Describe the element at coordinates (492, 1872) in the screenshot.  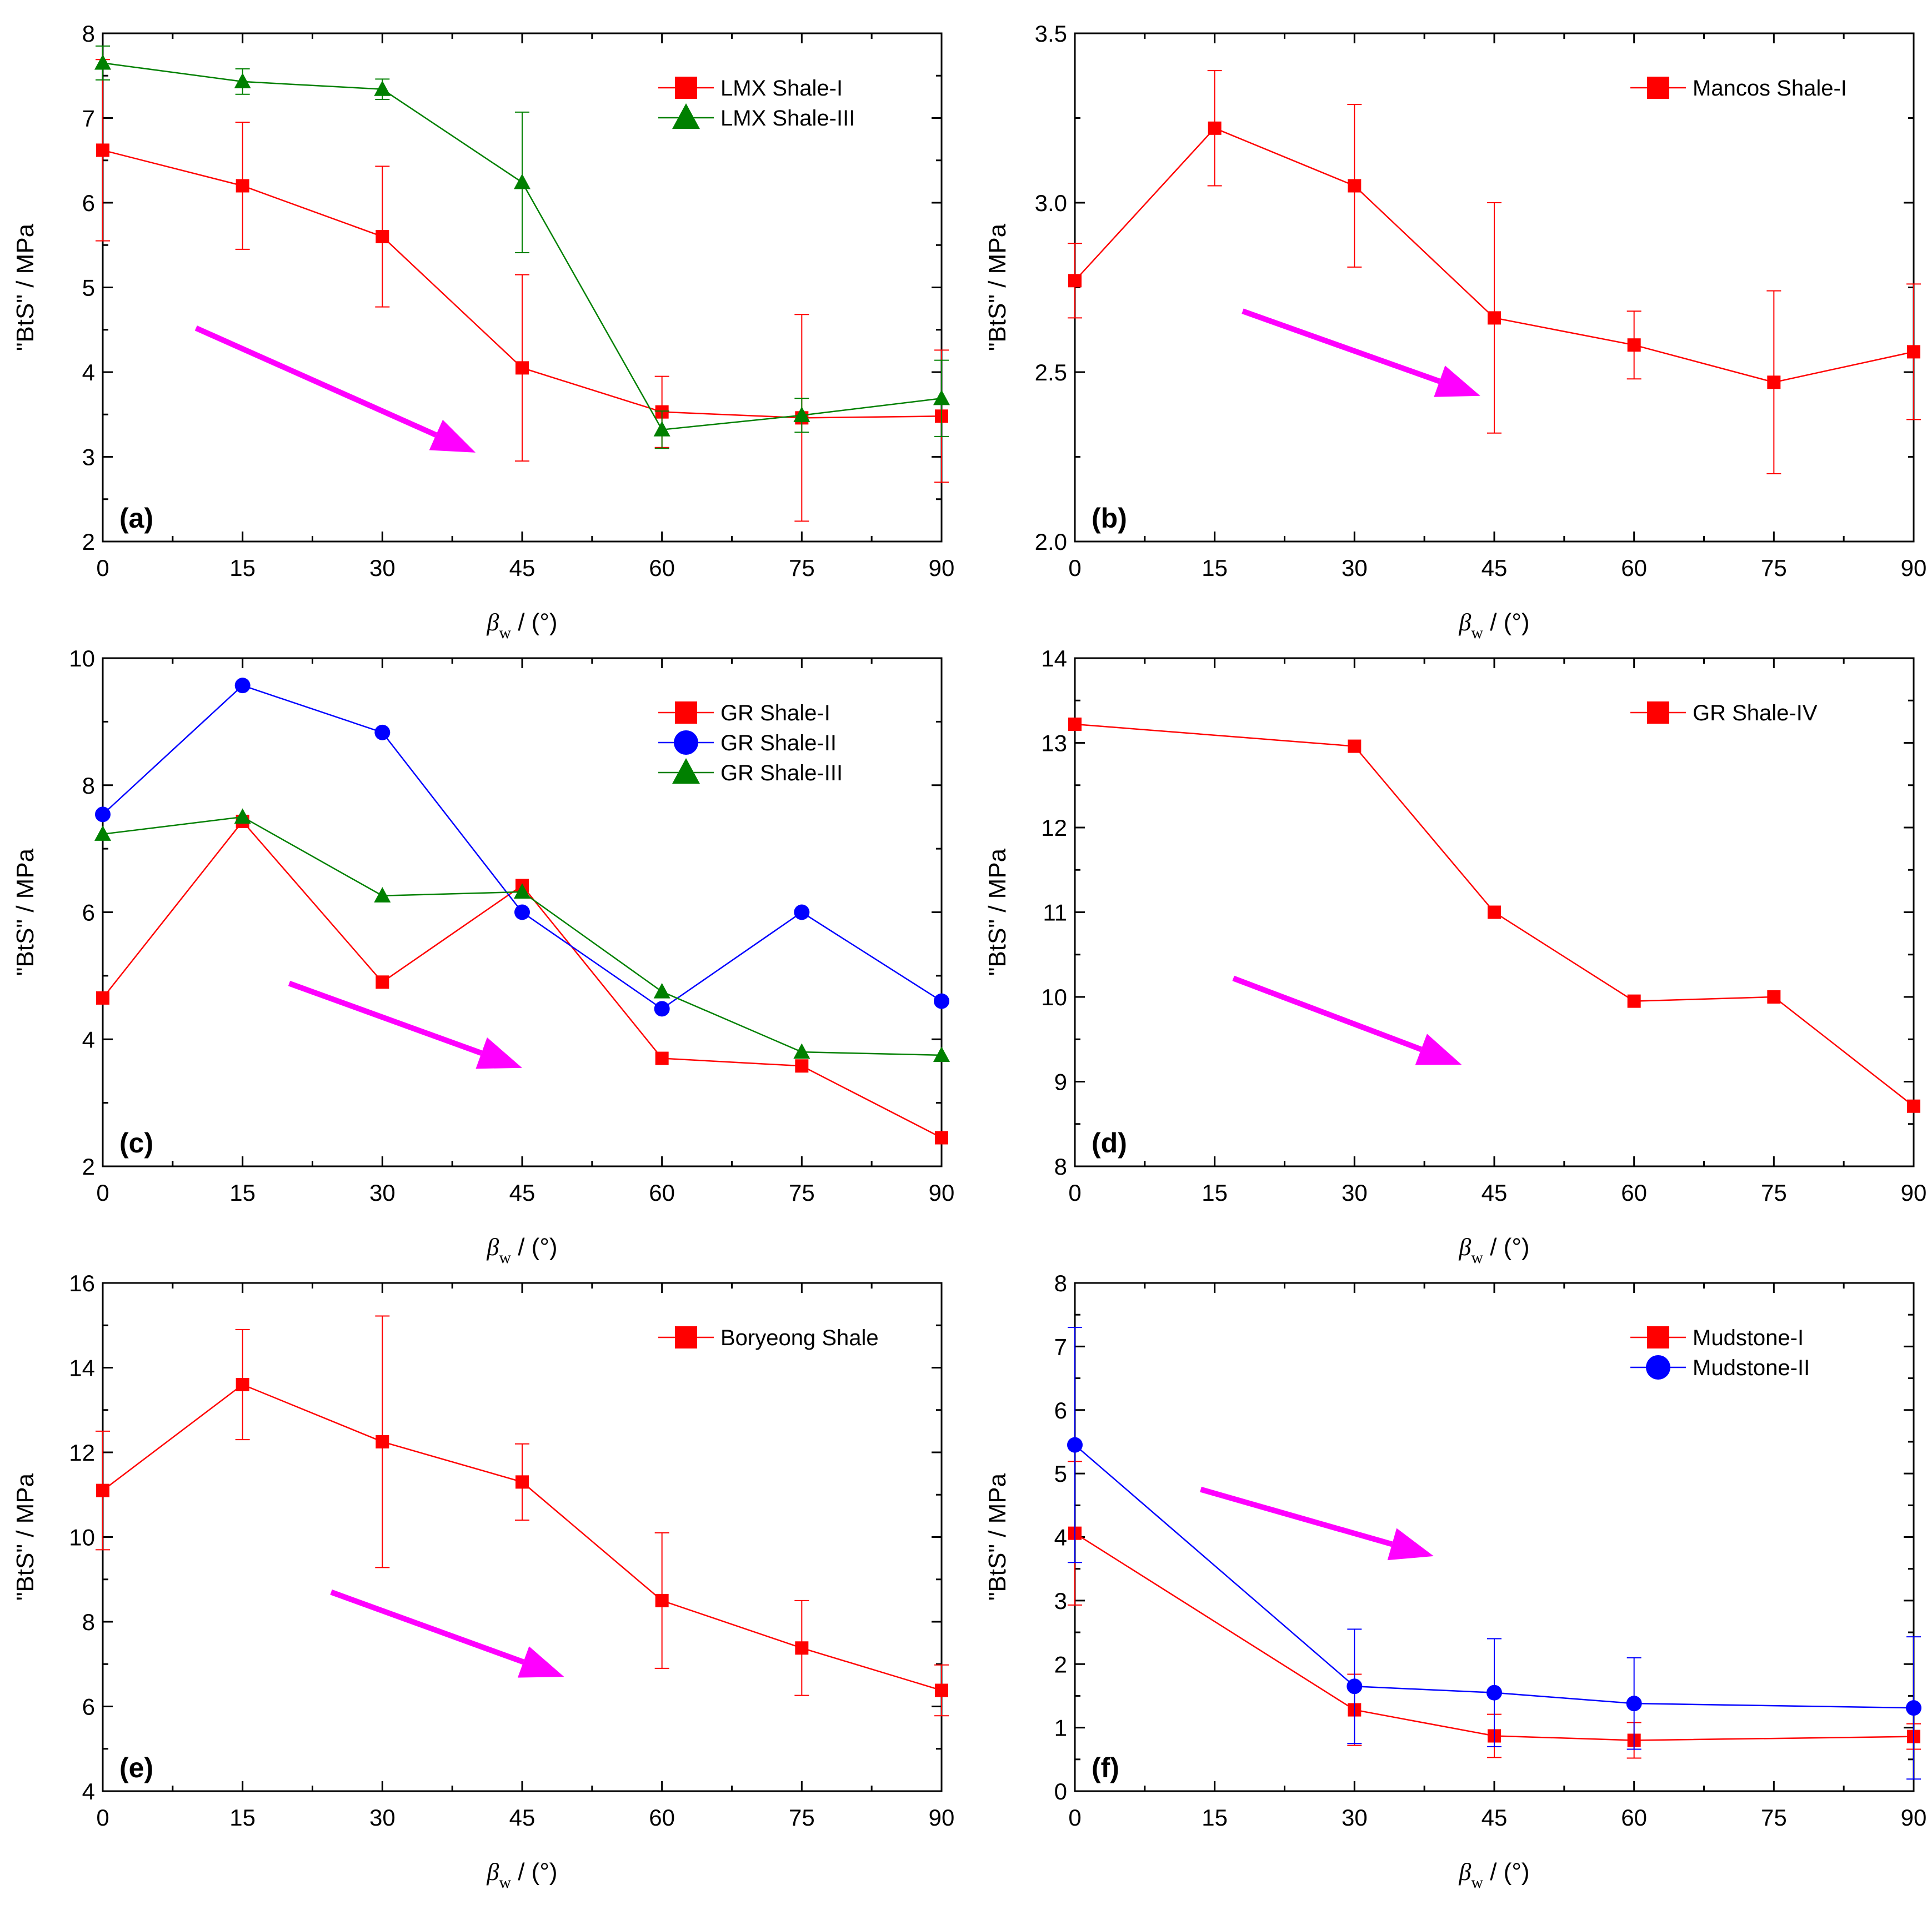
I see `x-axis-symbol: β` at that location.